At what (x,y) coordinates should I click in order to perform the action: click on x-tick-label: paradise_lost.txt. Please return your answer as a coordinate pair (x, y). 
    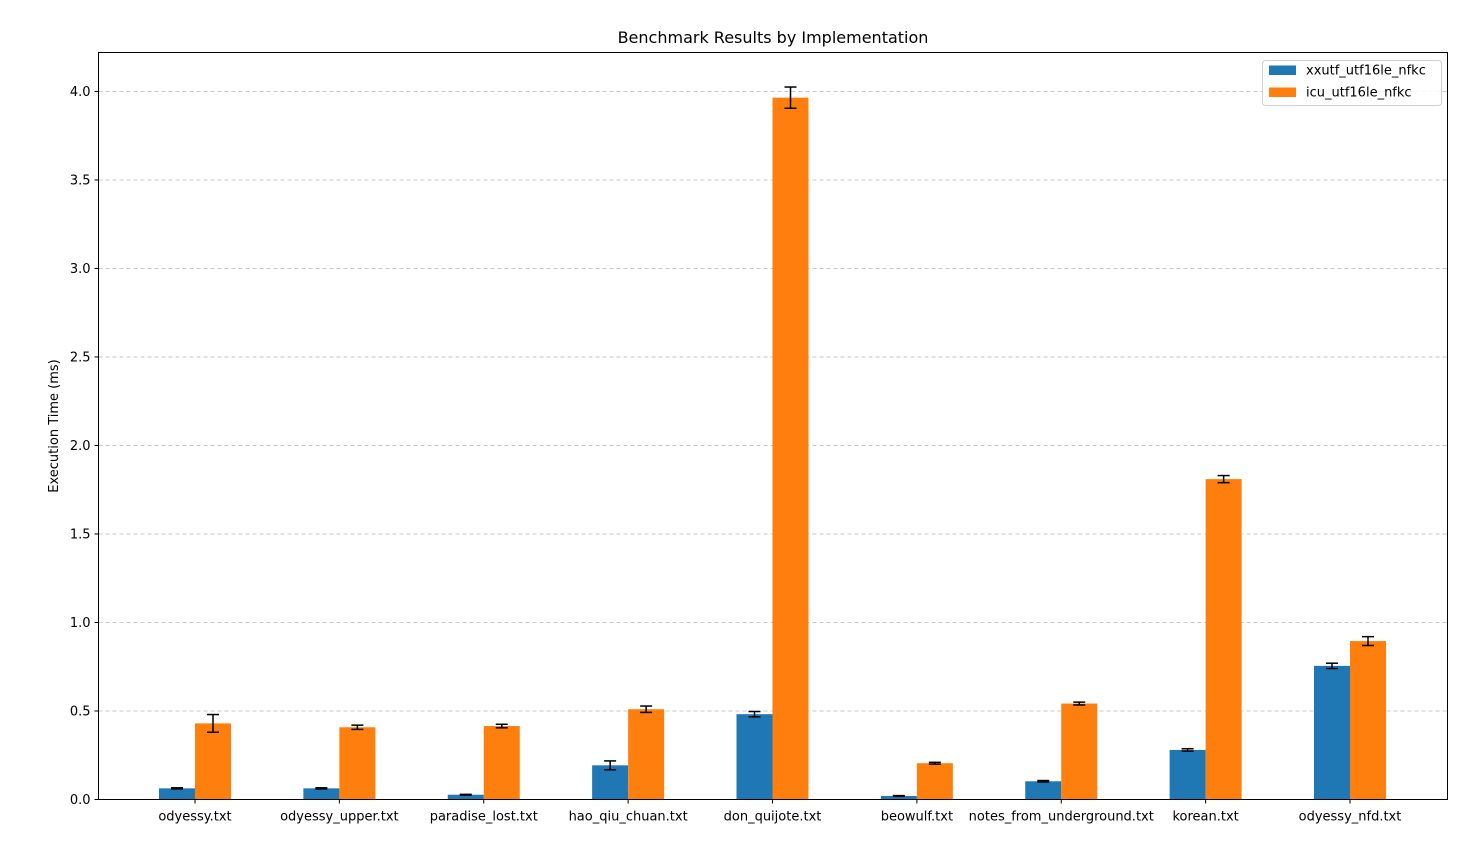
    Looking at the image, I should click on (484, 817).